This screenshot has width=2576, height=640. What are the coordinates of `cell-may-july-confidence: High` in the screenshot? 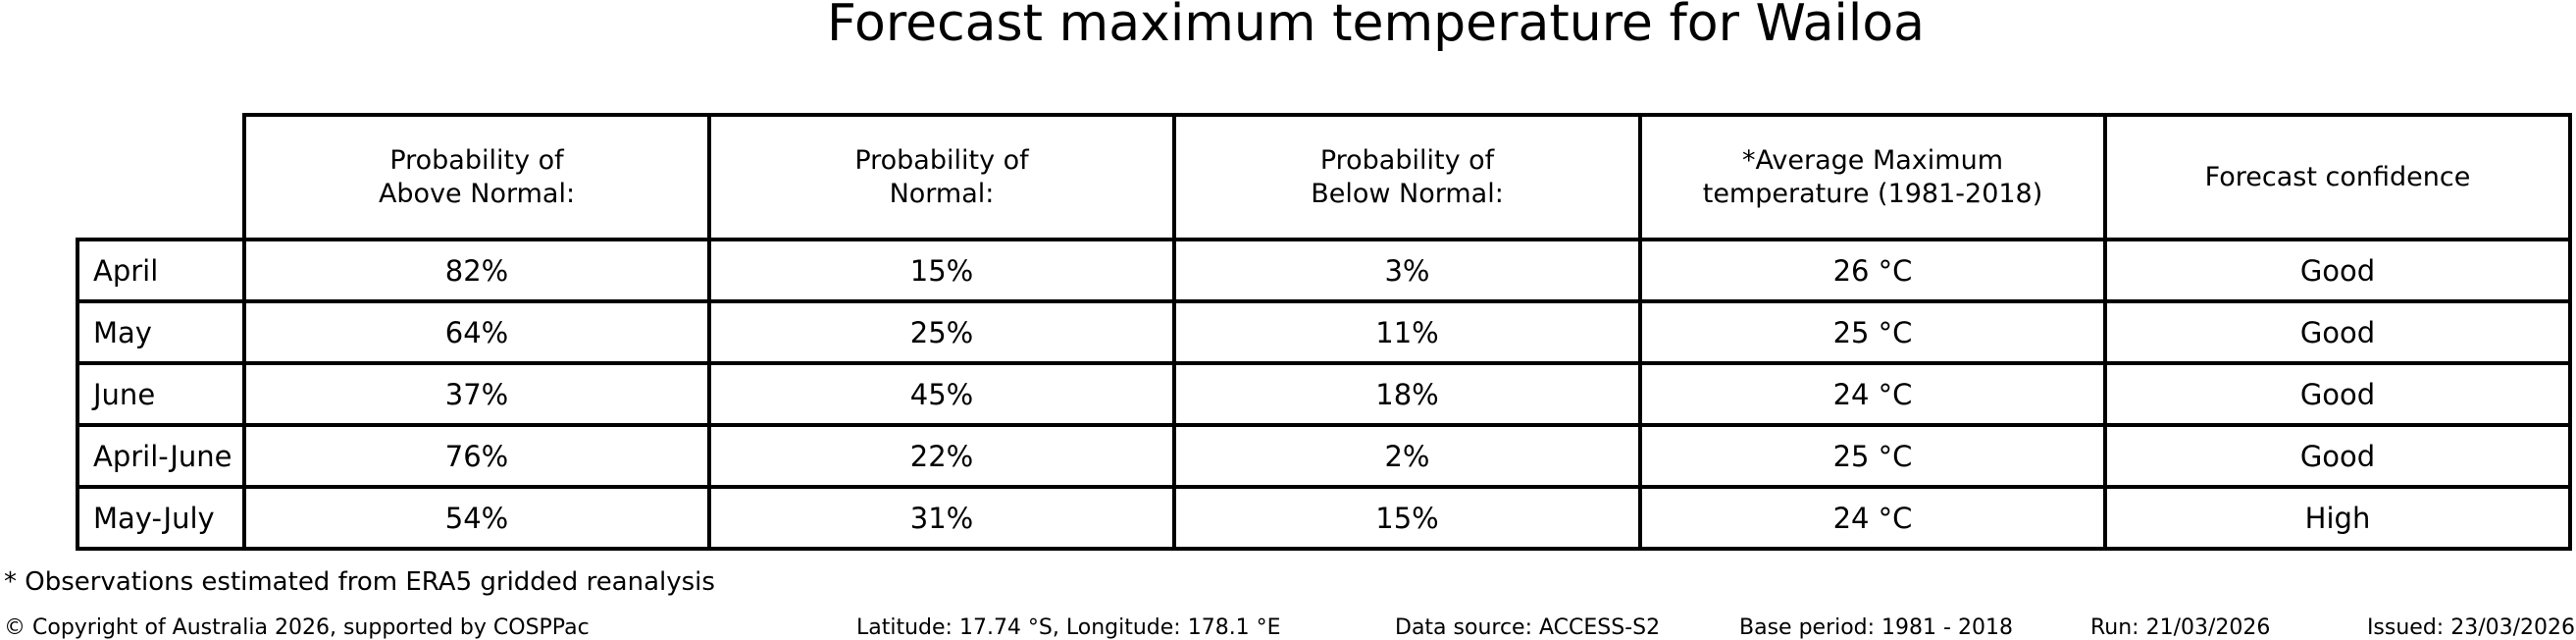 It's located at (2337, 518).